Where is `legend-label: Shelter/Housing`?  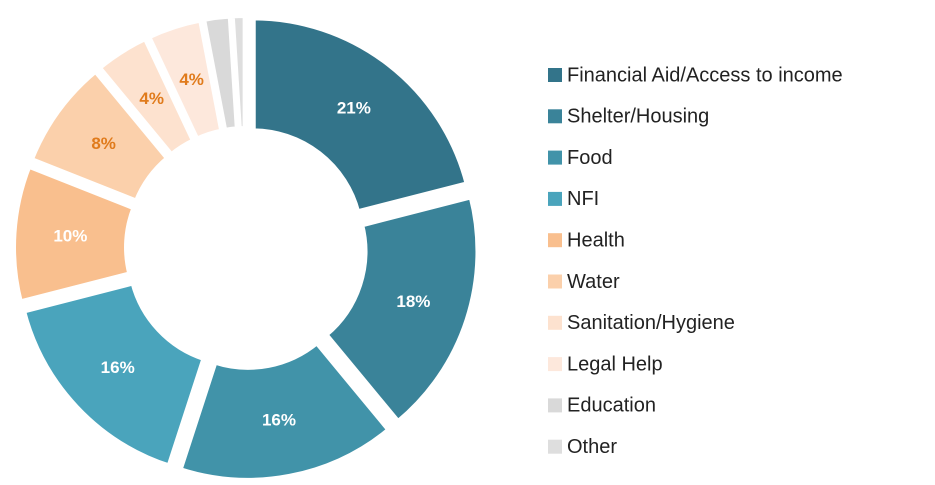 legend-label: Shelter/Housing is located at coordinates (638, 117).